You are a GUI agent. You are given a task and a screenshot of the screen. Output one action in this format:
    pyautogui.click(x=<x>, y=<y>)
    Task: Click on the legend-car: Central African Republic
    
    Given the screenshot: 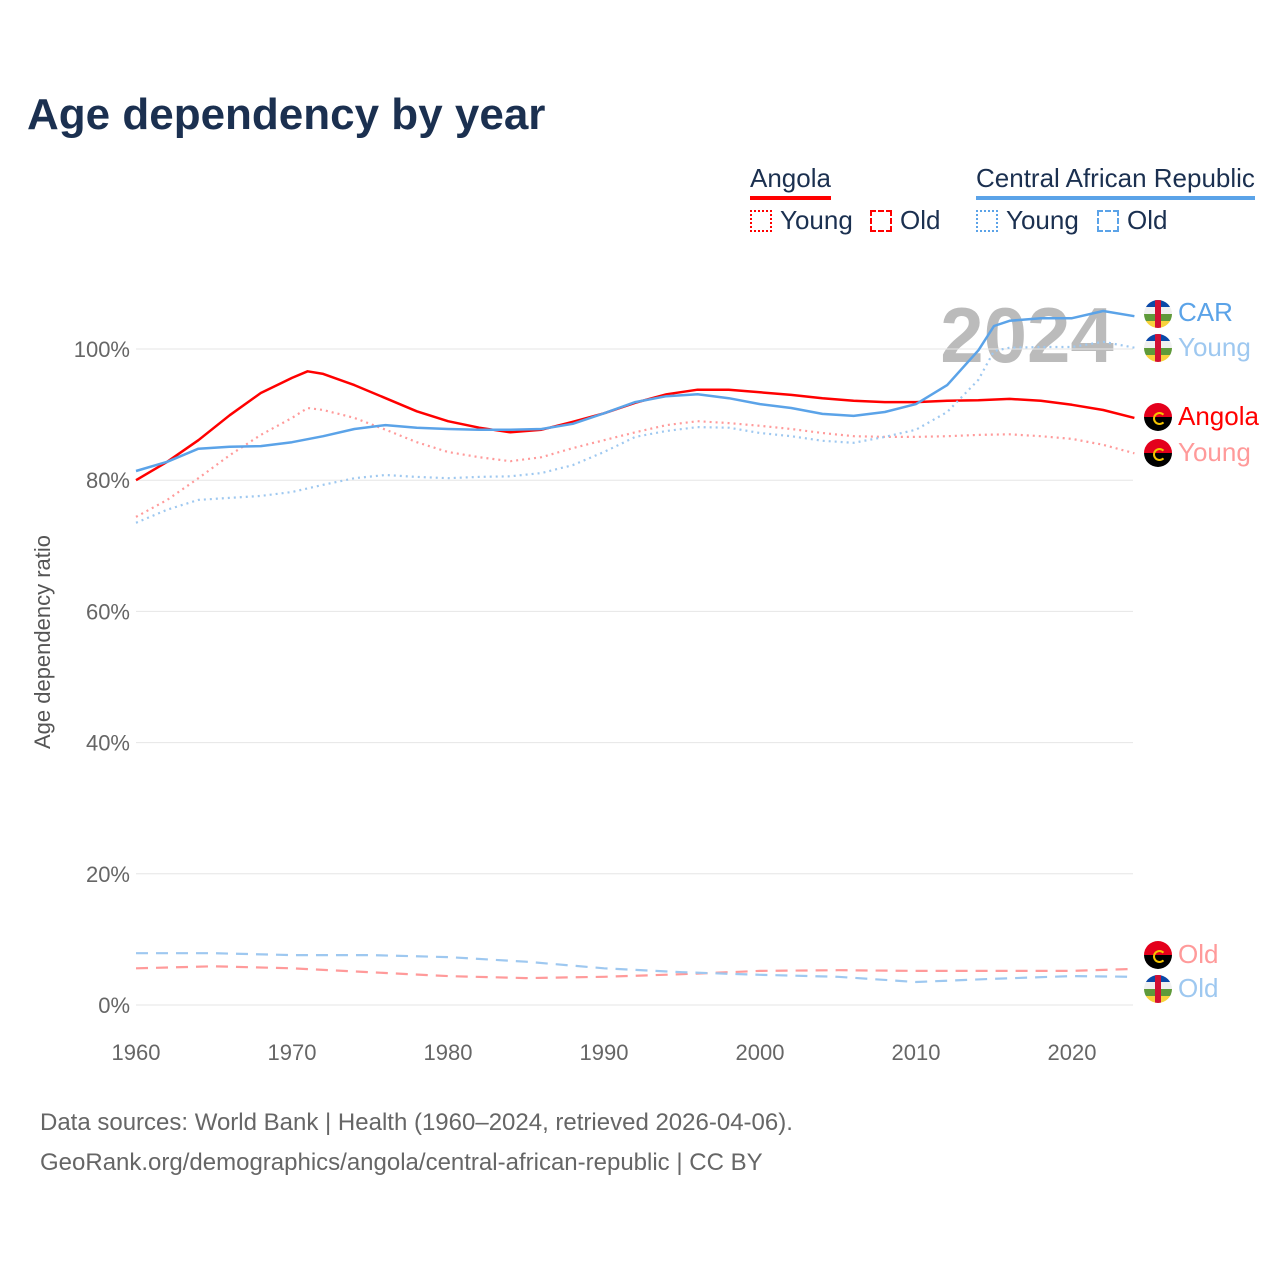 What is the action you would take?
    pyautogui.click(x=1115, y=181)
    